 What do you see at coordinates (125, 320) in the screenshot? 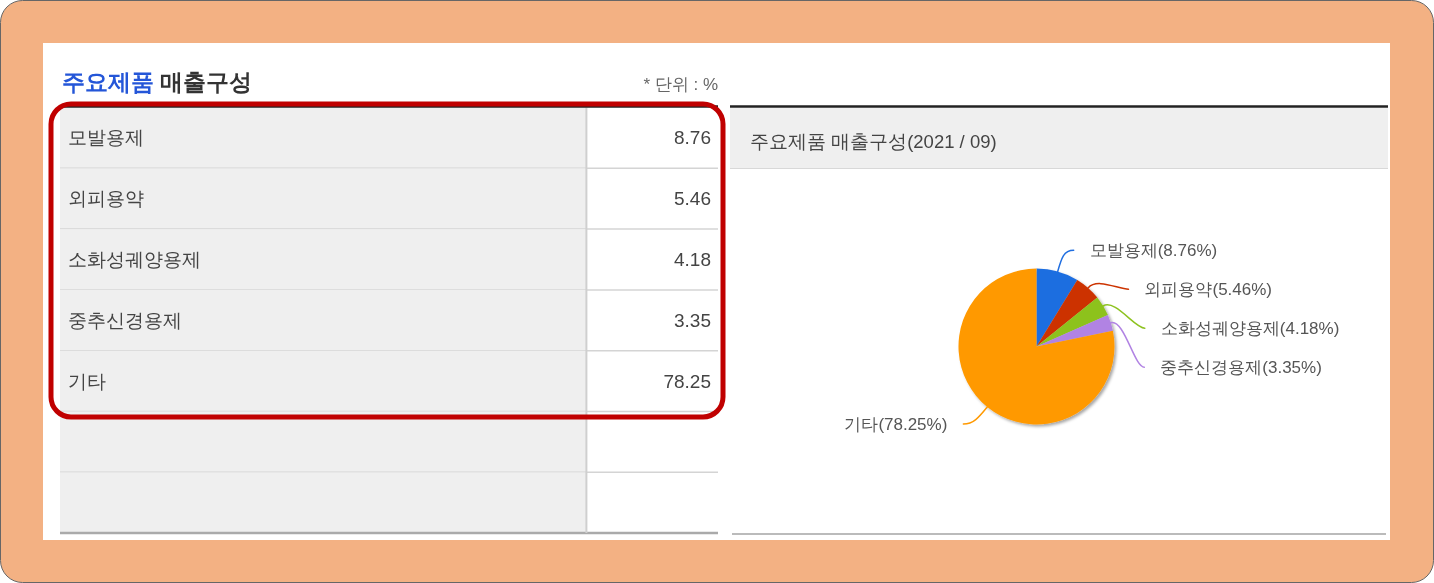
I see `category-label: 중추신경용제` at bounding box center [125, 320].